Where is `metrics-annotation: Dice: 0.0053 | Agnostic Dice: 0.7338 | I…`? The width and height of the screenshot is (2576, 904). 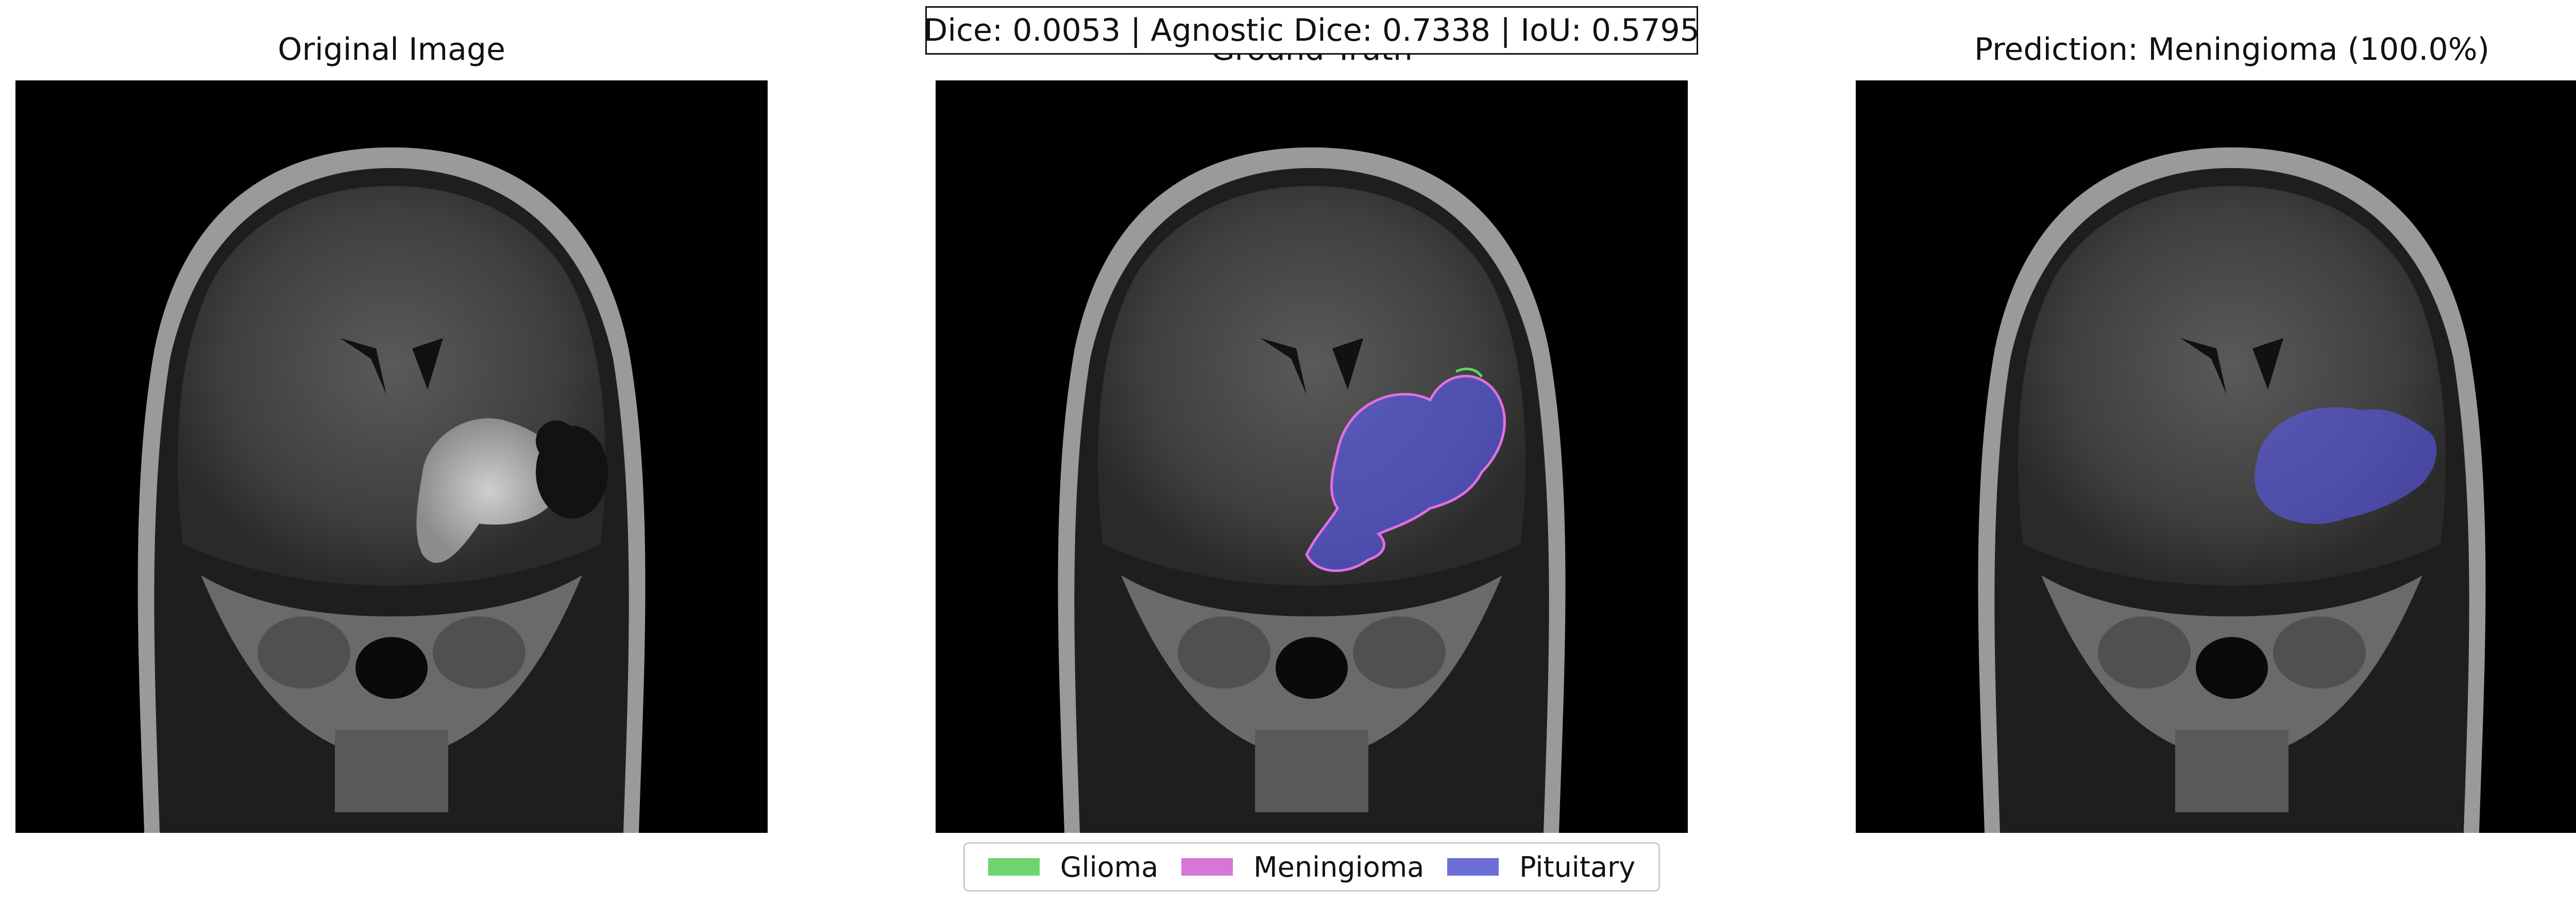
metrics-annotation: Dice: 0.0053 | Agnostic Dice: 0.7338 | I… is located at coordinates (1312, 30).